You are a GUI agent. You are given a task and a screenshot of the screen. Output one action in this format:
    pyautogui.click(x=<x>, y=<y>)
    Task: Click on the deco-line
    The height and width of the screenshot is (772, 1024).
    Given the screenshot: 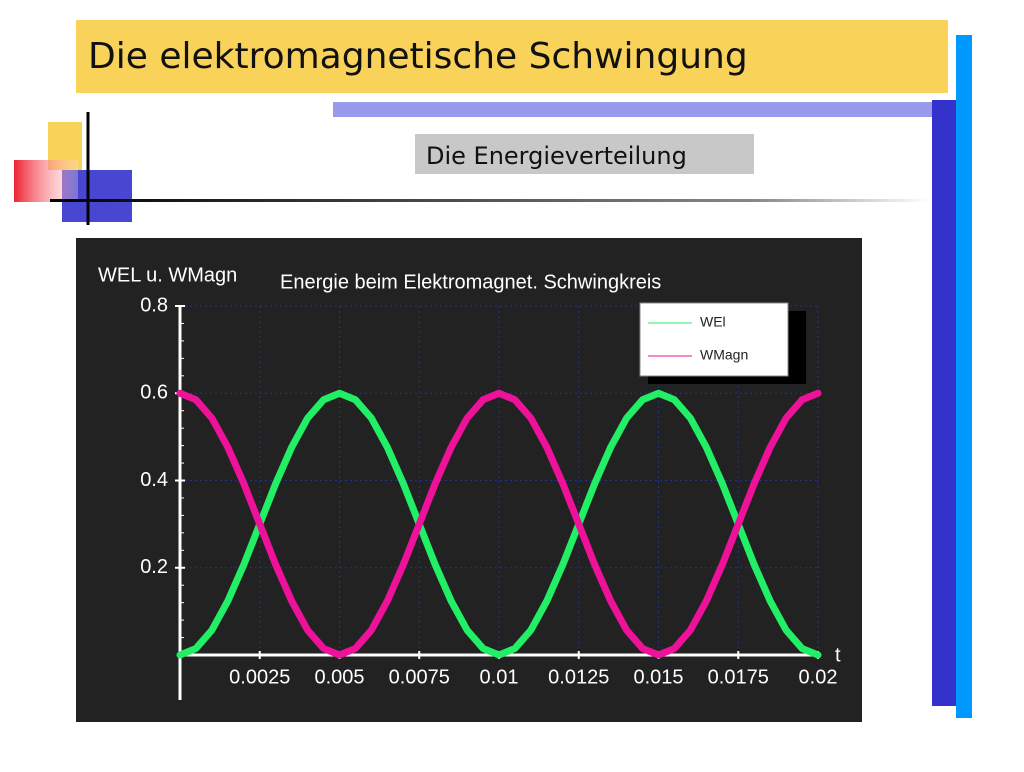 What is the action you would take?
    pyautogui.click(x=490, y=200)
    